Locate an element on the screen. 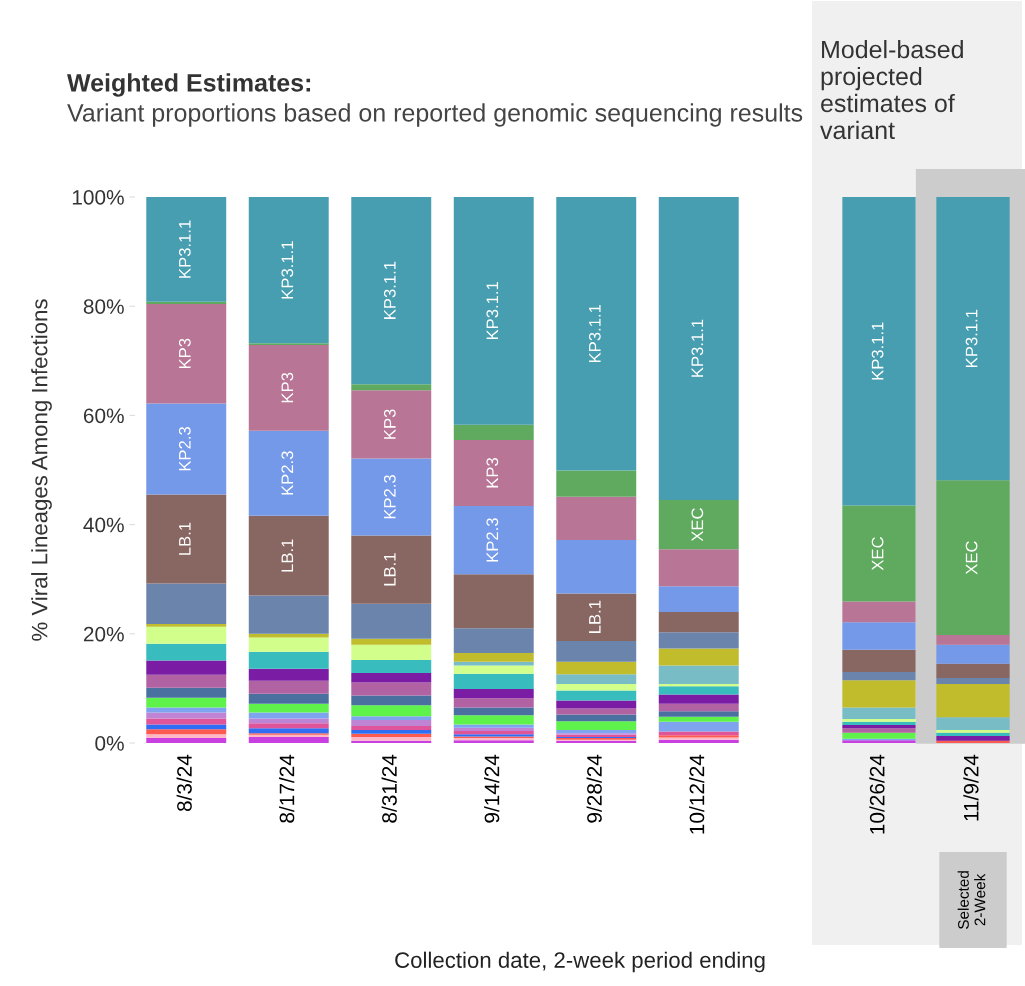  x-axis-title: Collection date, 2-week period ending is located at coordinates (580, 962).